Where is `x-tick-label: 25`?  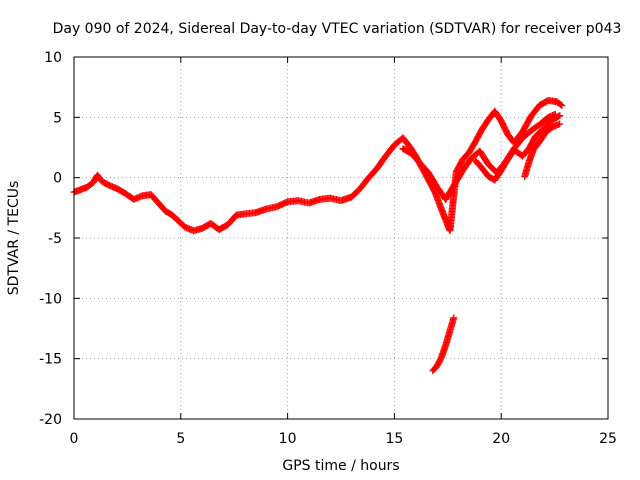 x-tick-label: 25 is located at coordinates (608, 439).